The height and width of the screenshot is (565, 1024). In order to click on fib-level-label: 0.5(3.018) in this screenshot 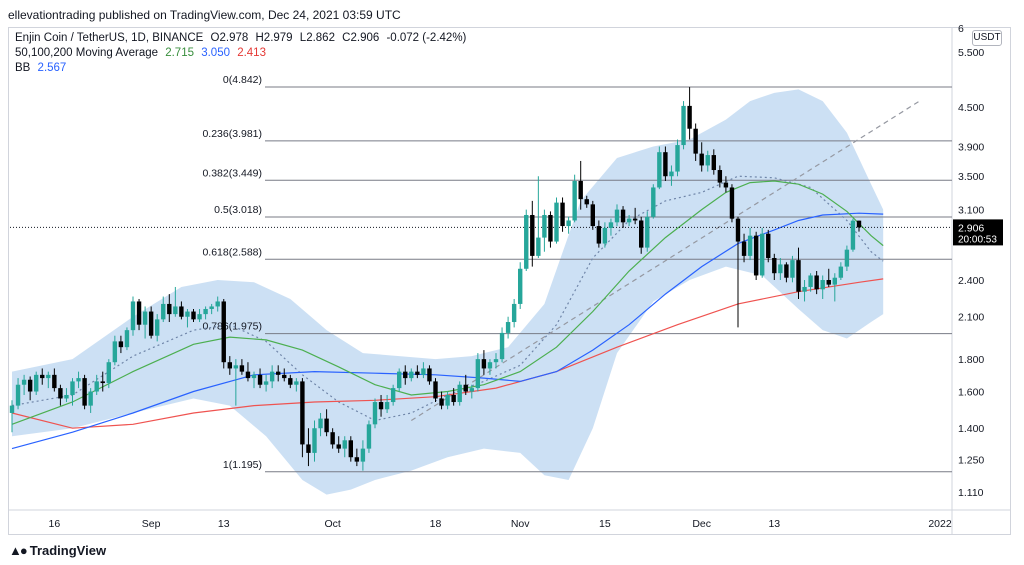, I will do `click(238, 210)`.